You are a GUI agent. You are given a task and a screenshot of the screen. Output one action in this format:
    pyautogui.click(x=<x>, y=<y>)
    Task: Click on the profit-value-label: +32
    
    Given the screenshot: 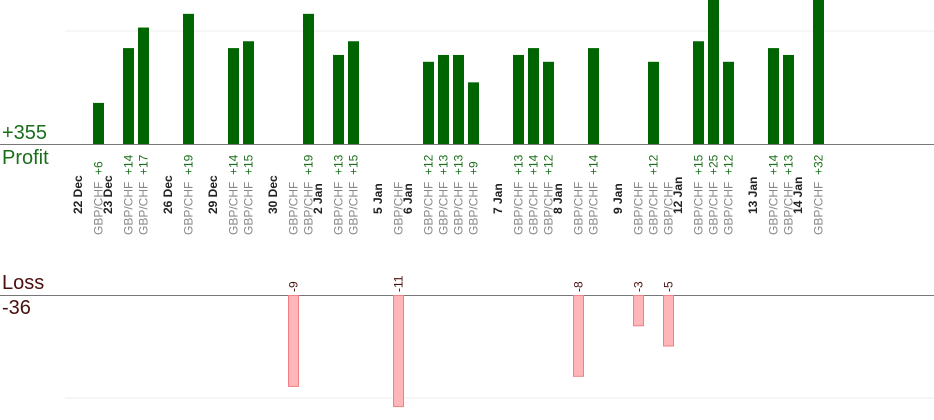 What is the action you would take?
    pyautogui.click(x=819, y=164)
    